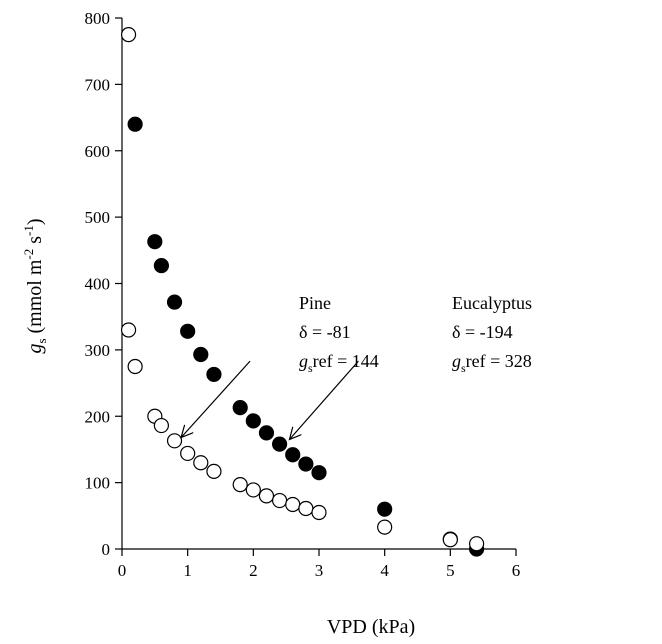 This screenshot has height=644, width=662. What do you see at coordinates (122, 570) in the screenshot?
I see `x-tick-label: 0` at bounding box center [122, 570].